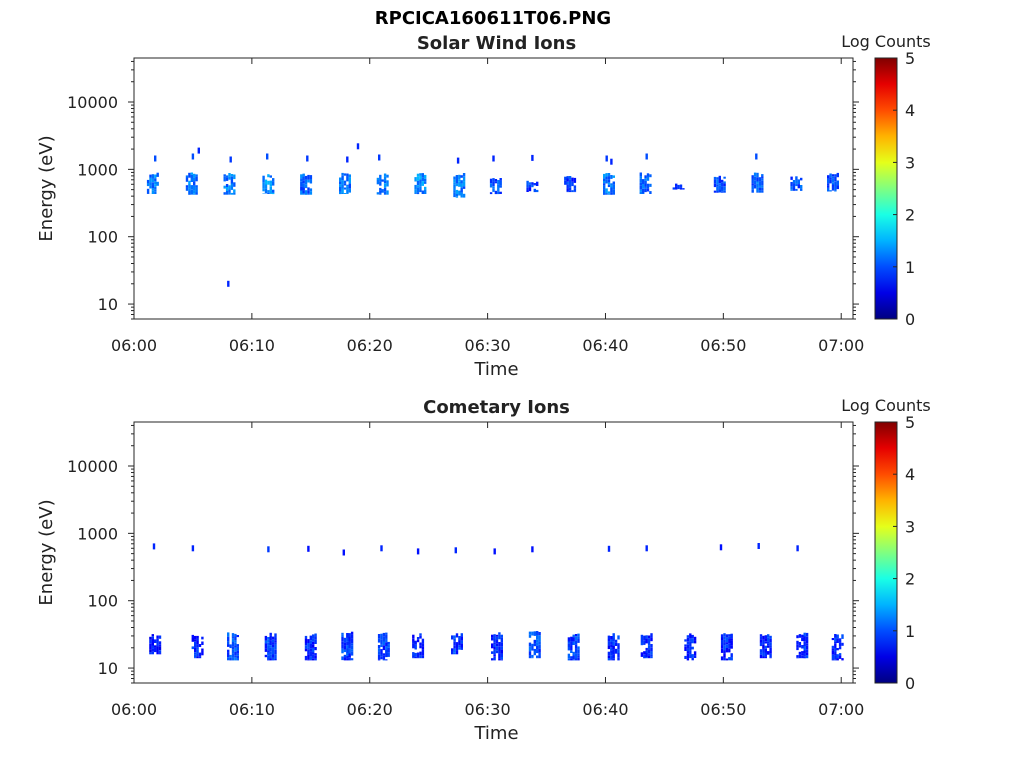  Describe the element at coordinates (910, 526) in the screenshot. I see `colorbar-tick-label-2-4: 3` at that location.